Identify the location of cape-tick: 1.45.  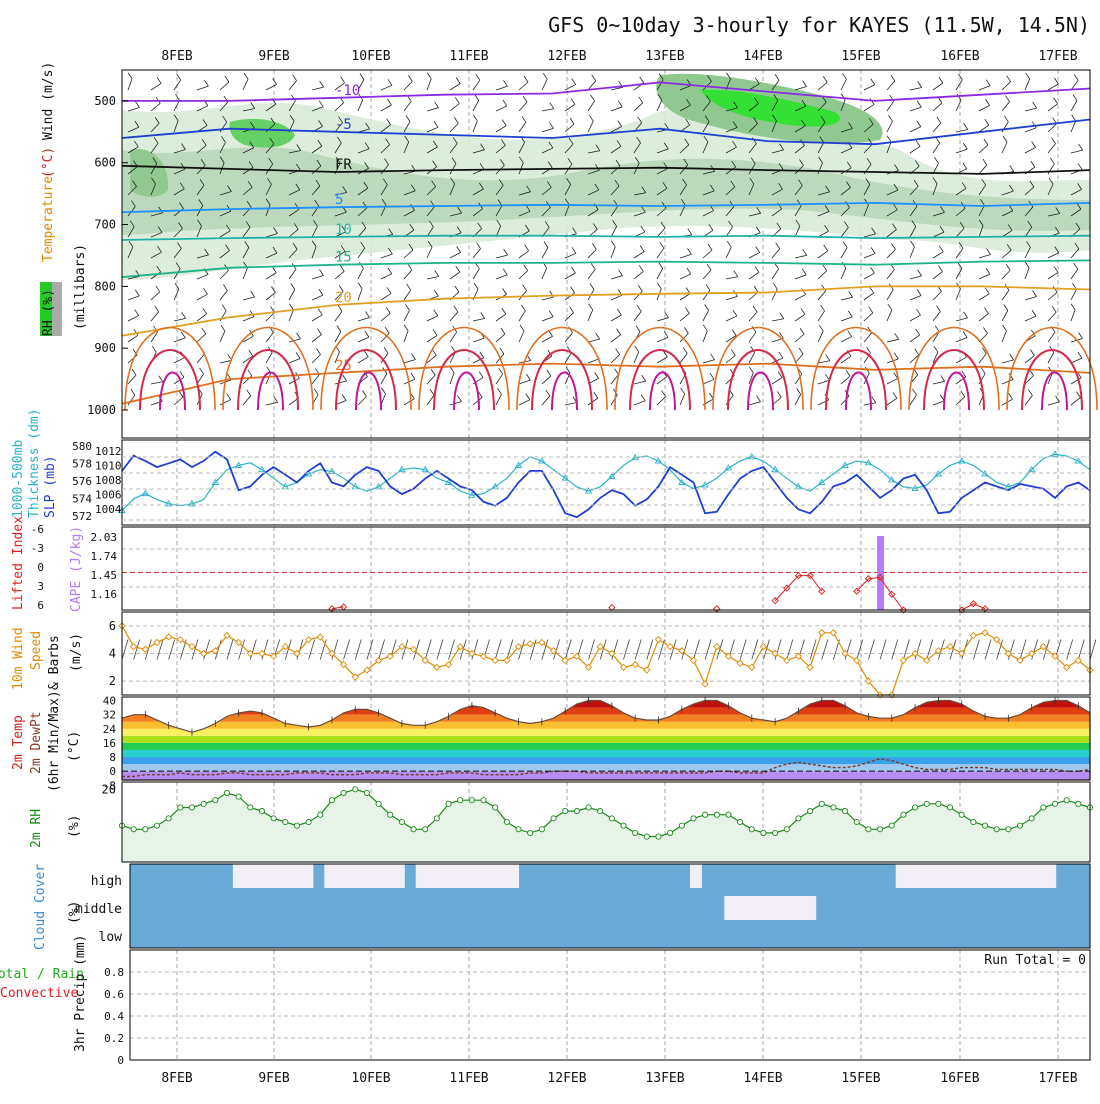
(104, 575).